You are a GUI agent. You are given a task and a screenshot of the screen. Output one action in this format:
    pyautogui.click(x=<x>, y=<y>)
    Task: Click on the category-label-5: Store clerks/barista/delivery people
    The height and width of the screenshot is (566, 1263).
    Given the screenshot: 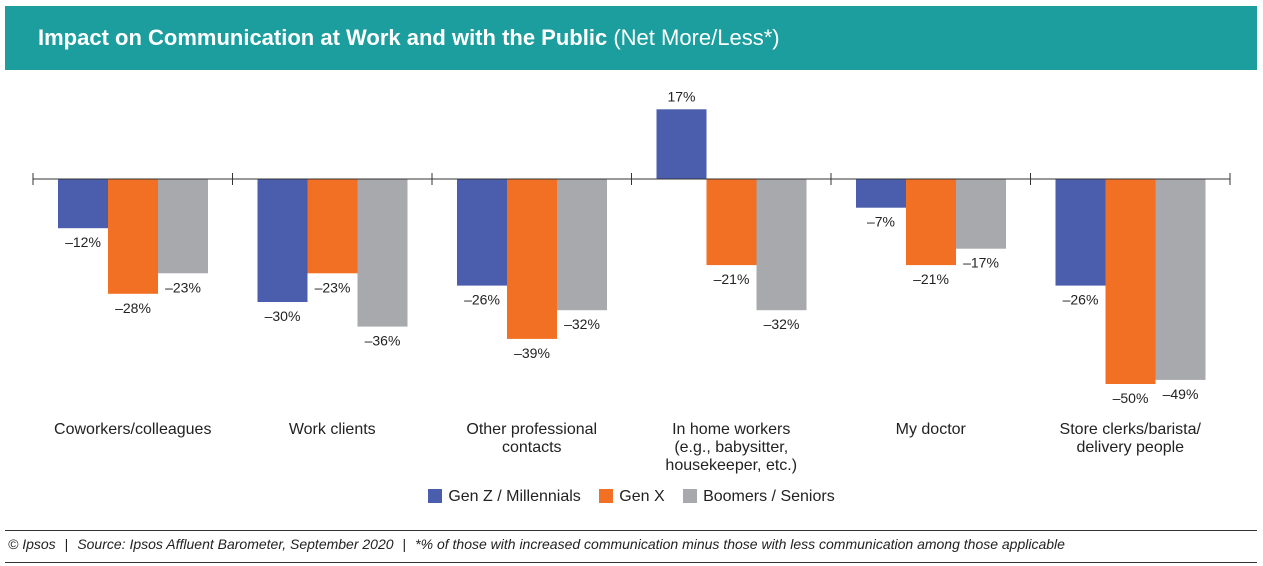 What is the action you would take?
    pyautogui.click(x=1131, y=438)
    